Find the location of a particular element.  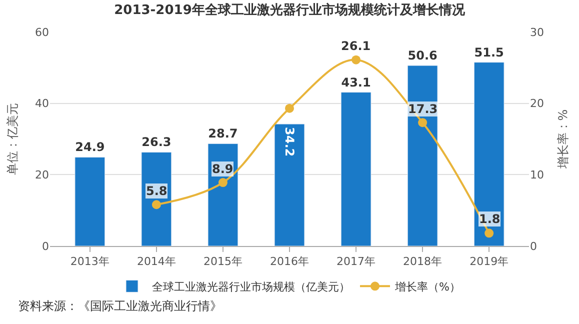

data-label: 5.8 is located at coordinates (157, 191).